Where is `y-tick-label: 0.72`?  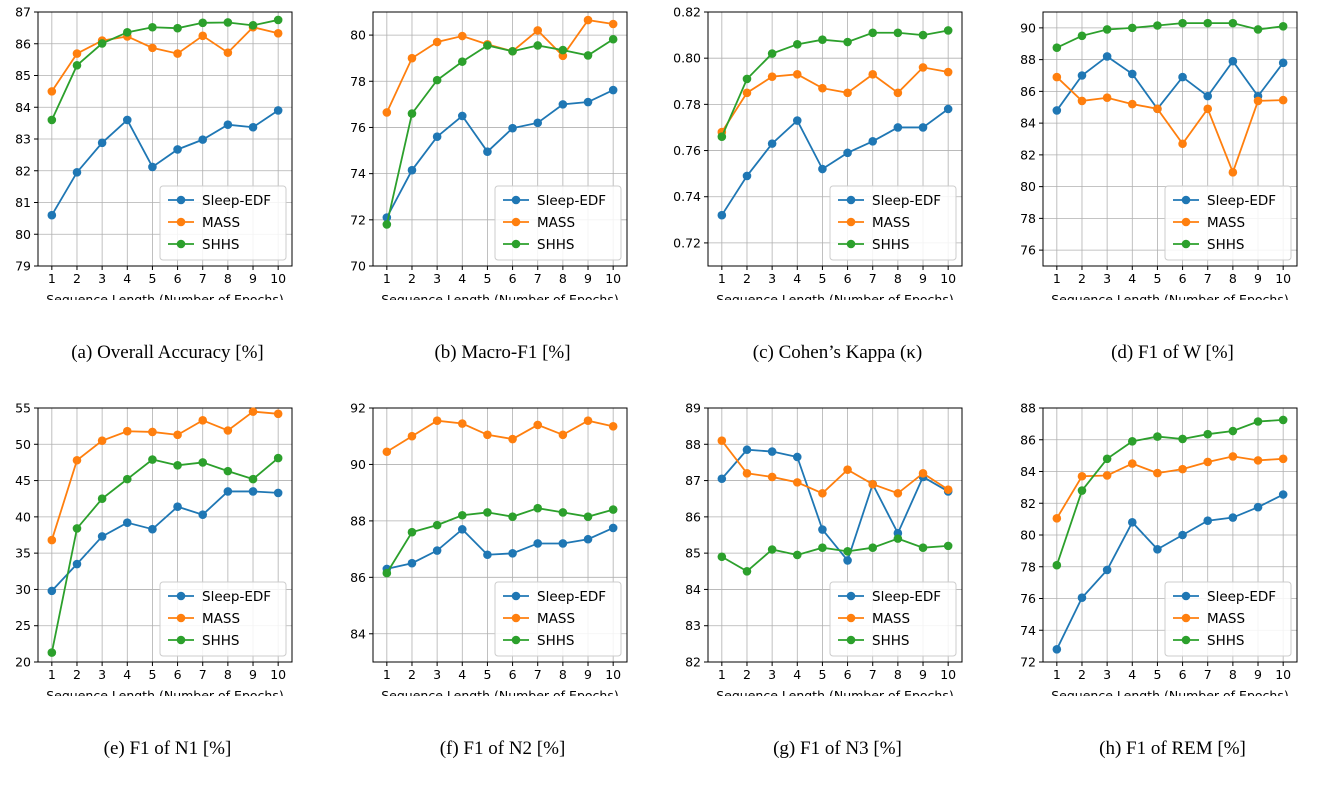 y-tick-label: 0.72 is located at coordinates (687, 242).